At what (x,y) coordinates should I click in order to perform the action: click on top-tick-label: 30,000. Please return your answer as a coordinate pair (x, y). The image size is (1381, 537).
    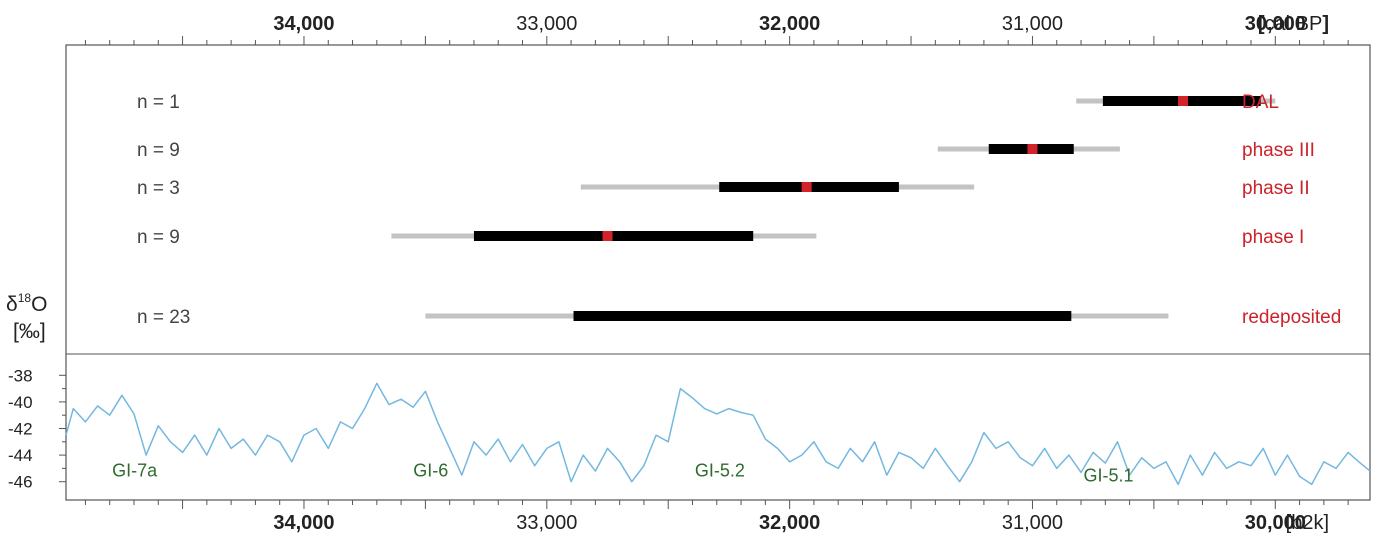
    Looking at the image, I should click on (1275, 24).